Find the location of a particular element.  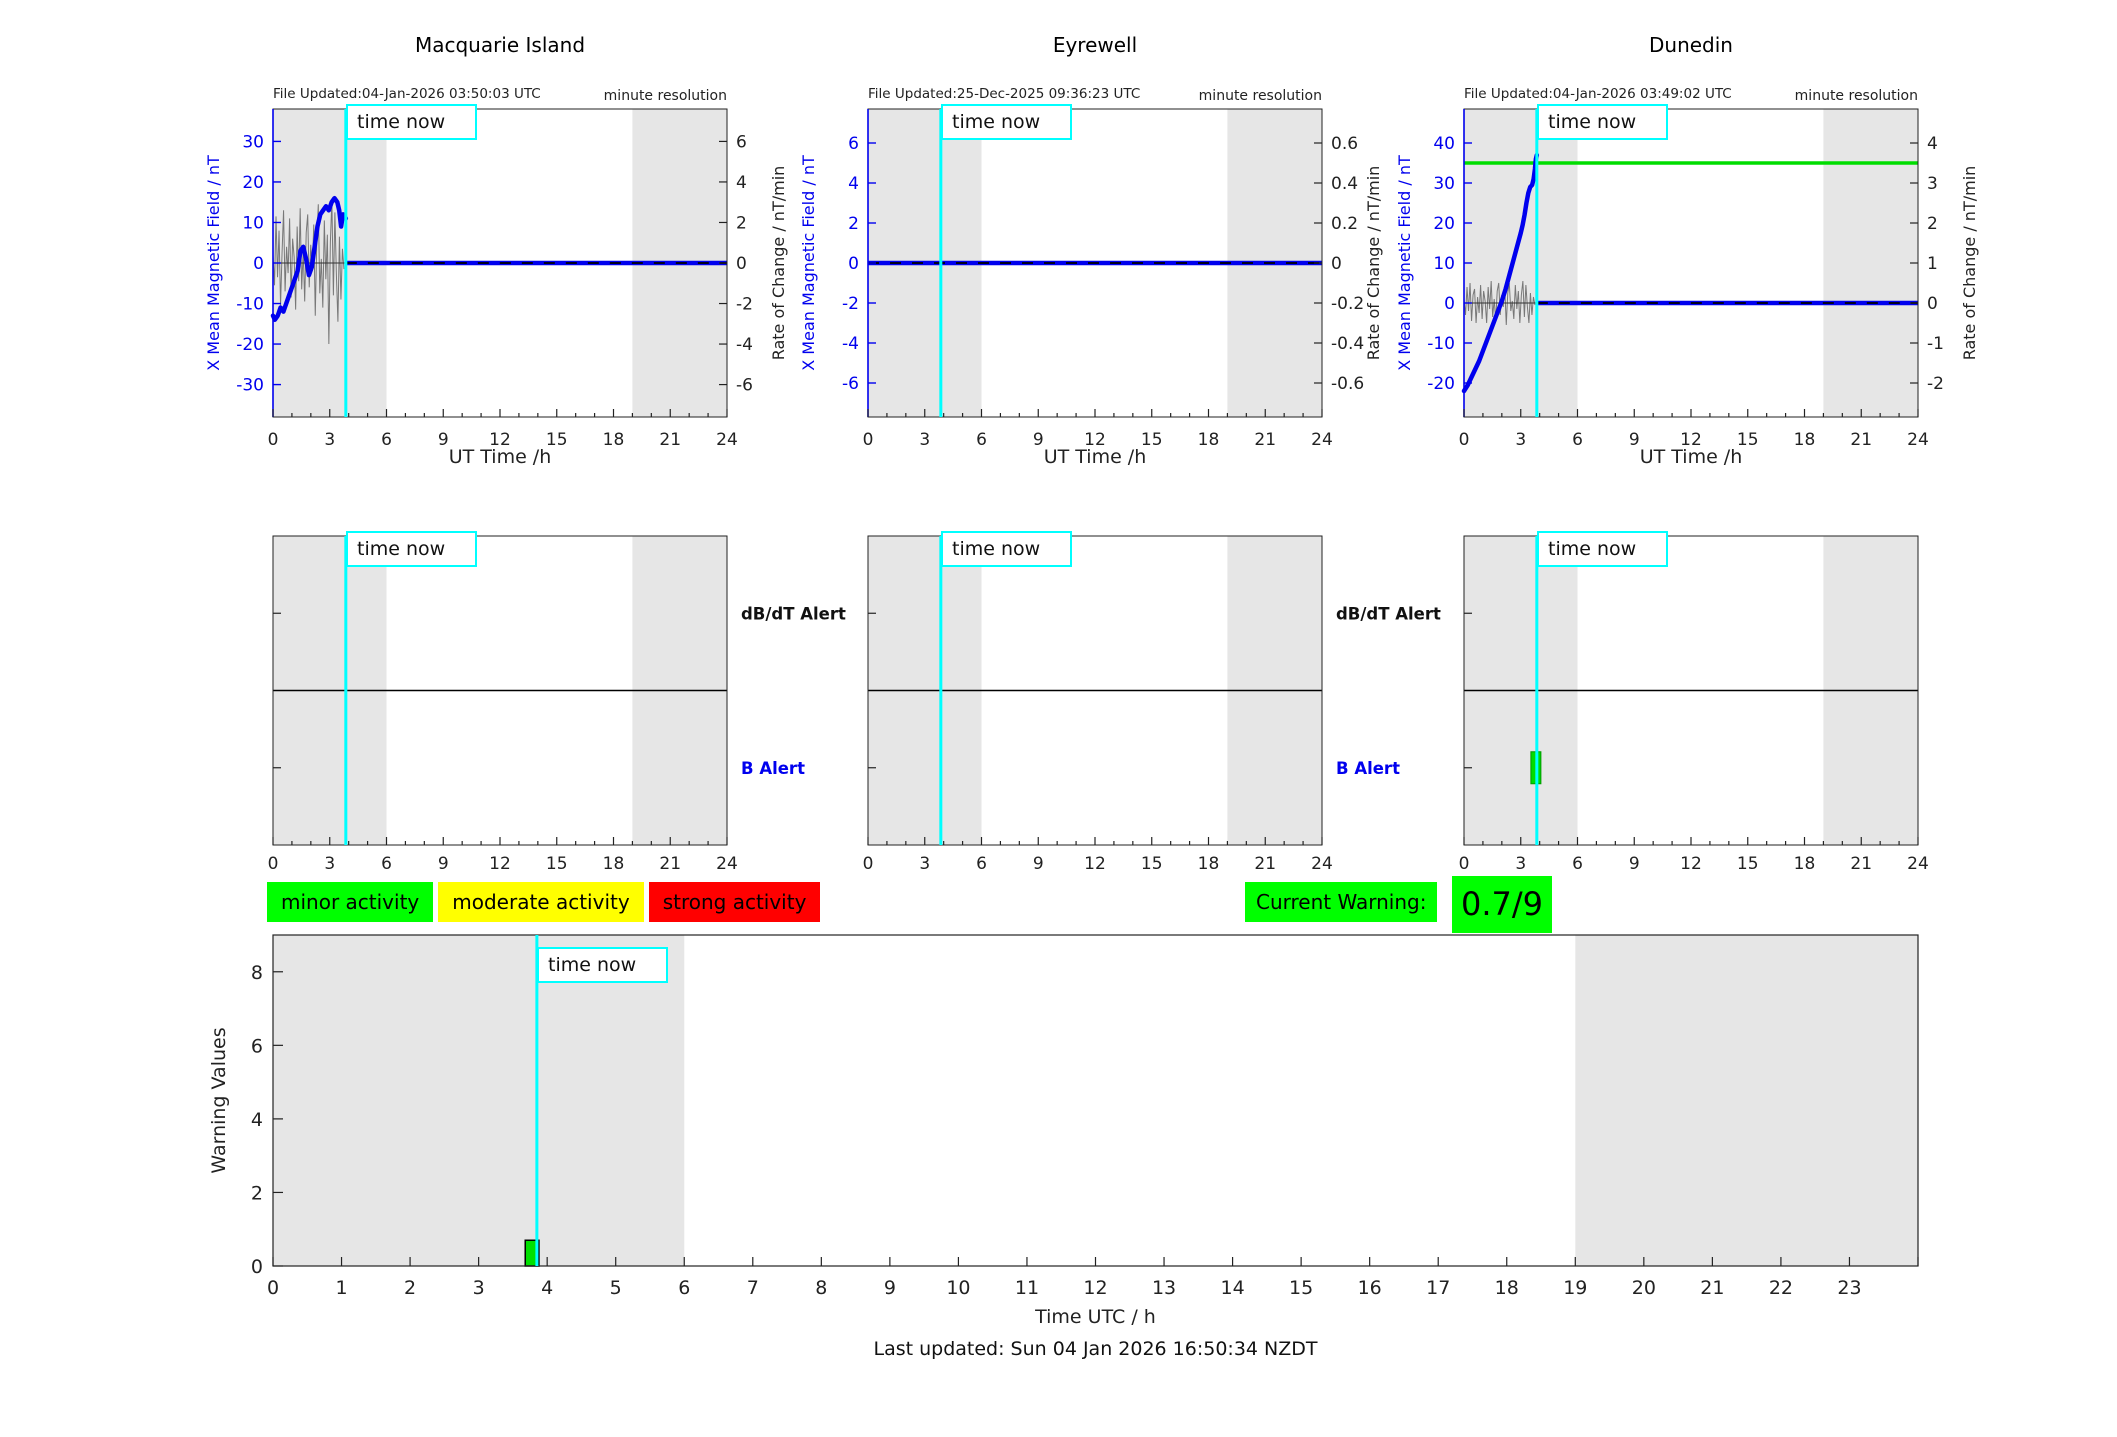

svg-text: -6 is located at coordinates (850, 384).